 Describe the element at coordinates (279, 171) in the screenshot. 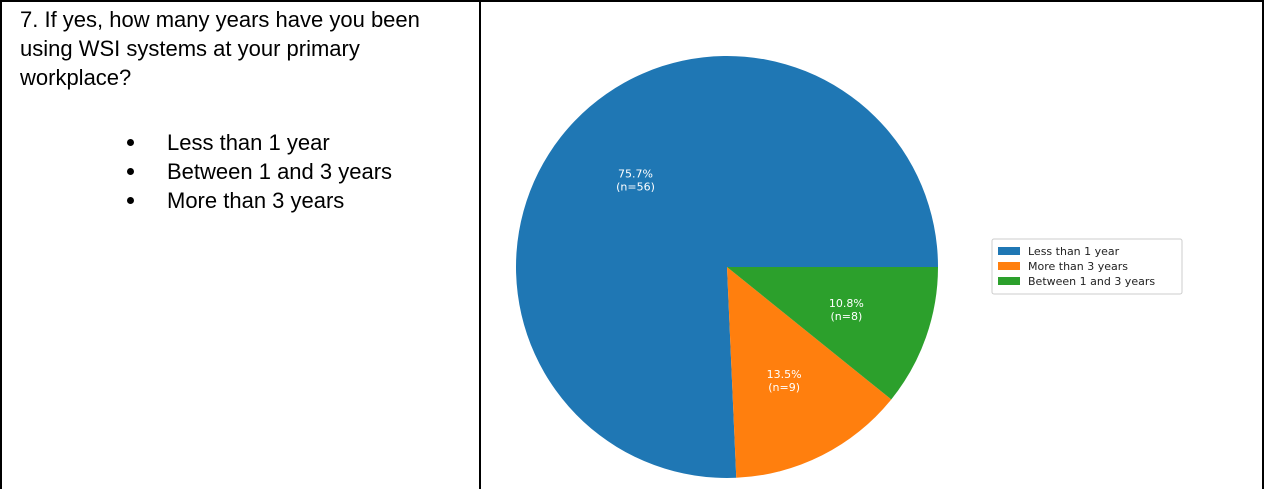

I see `answer-option-label: Between 1 and 3 years` at that location.